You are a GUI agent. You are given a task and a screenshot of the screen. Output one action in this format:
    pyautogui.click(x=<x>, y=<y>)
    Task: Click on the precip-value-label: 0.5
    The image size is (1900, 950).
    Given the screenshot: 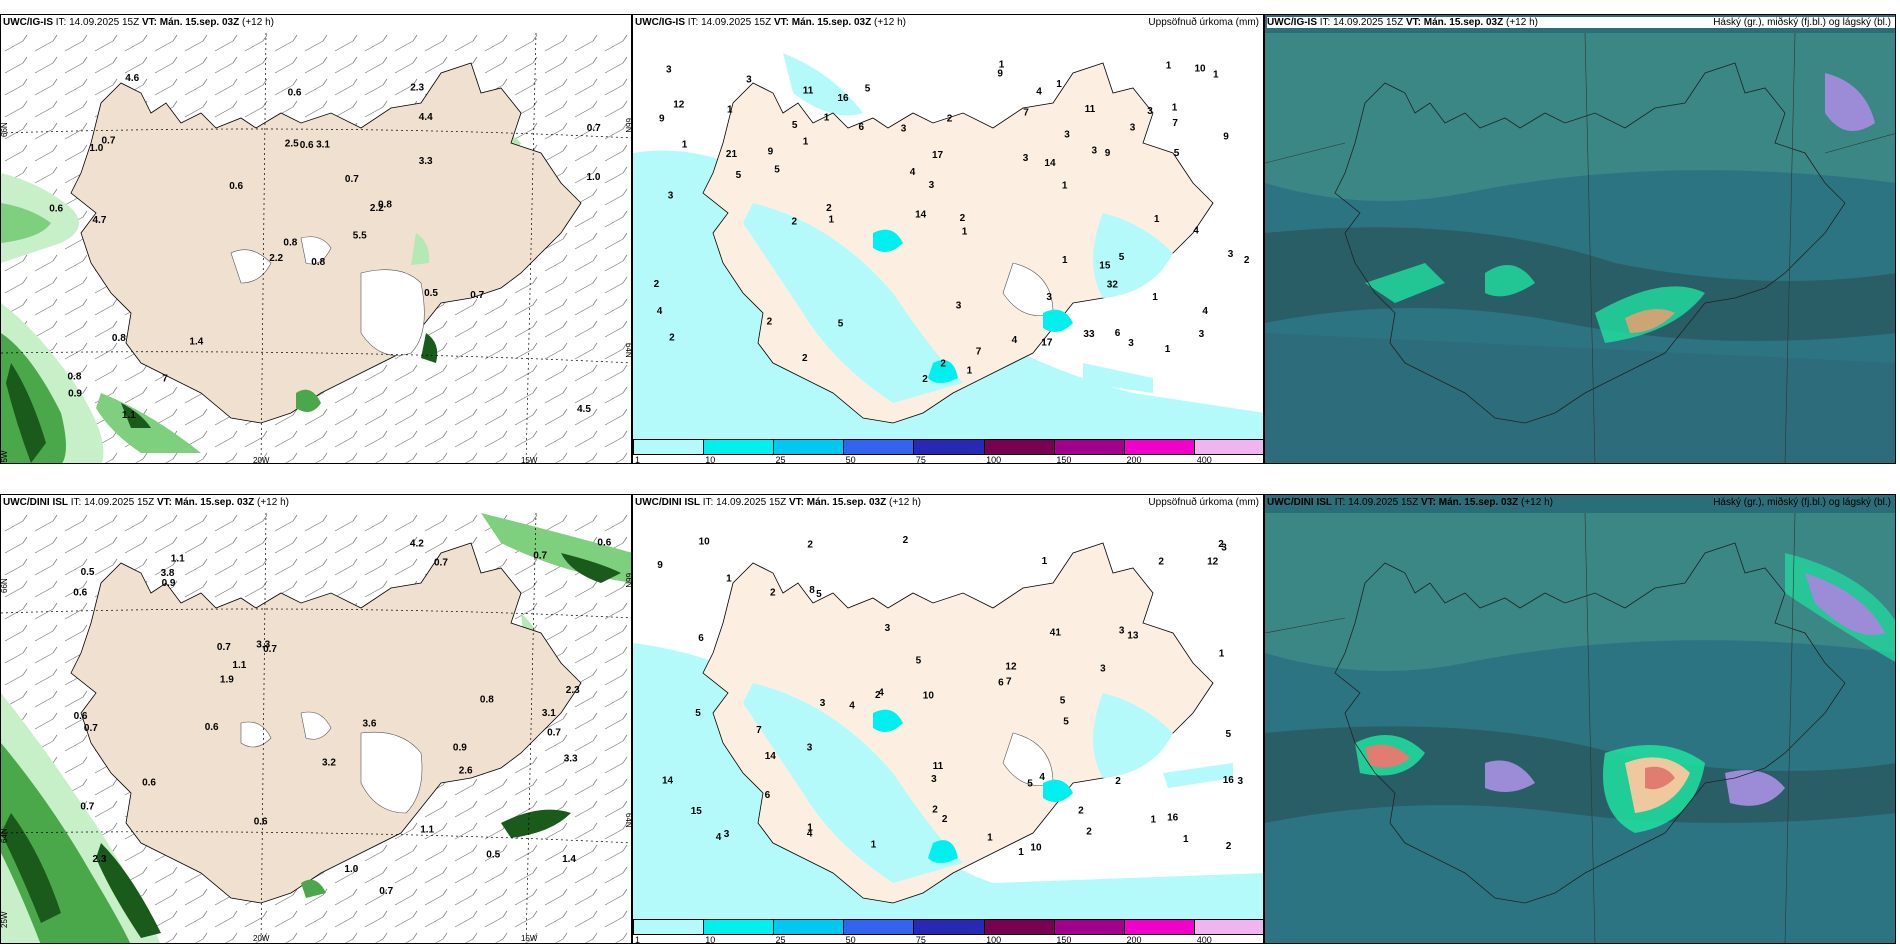 What is the action you would take?
    pyautogui.click(x=493, y=855)
    